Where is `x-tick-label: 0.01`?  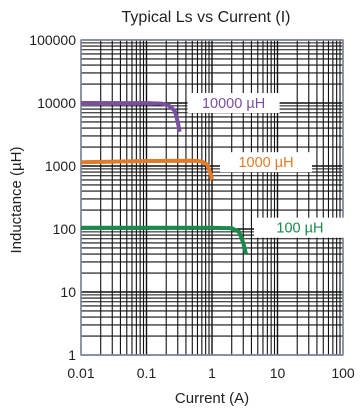
x-tick-label: 0.01 is located at coordinates (80, 373).